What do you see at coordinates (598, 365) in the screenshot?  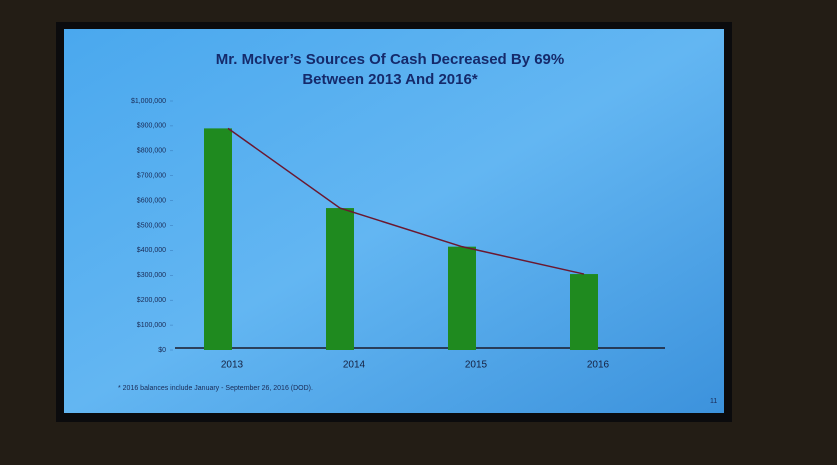 I see `x-tick-label: 2016` at bounding box center [598, 365].